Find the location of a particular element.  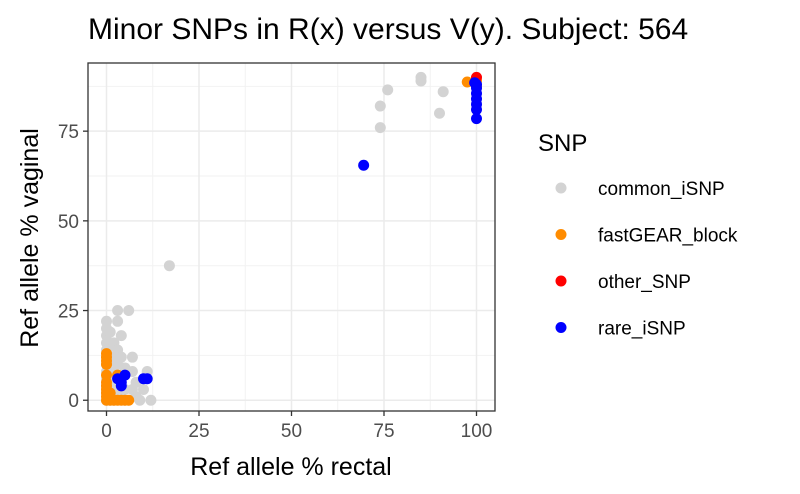

legend-label-rare_iSNP: rare_iSNP is located at coordinates (642, 329).